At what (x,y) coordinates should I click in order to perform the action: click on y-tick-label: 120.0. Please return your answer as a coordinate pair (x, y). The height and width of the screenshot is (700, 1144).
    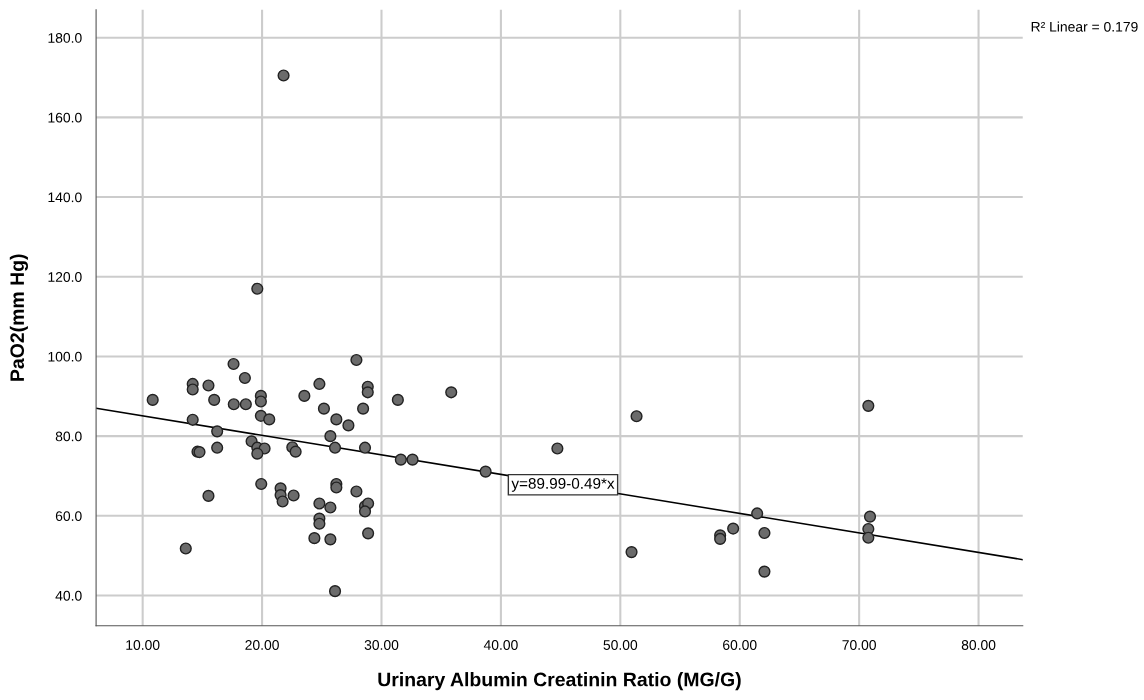
    Looking at the image, I should click on (65, 277).